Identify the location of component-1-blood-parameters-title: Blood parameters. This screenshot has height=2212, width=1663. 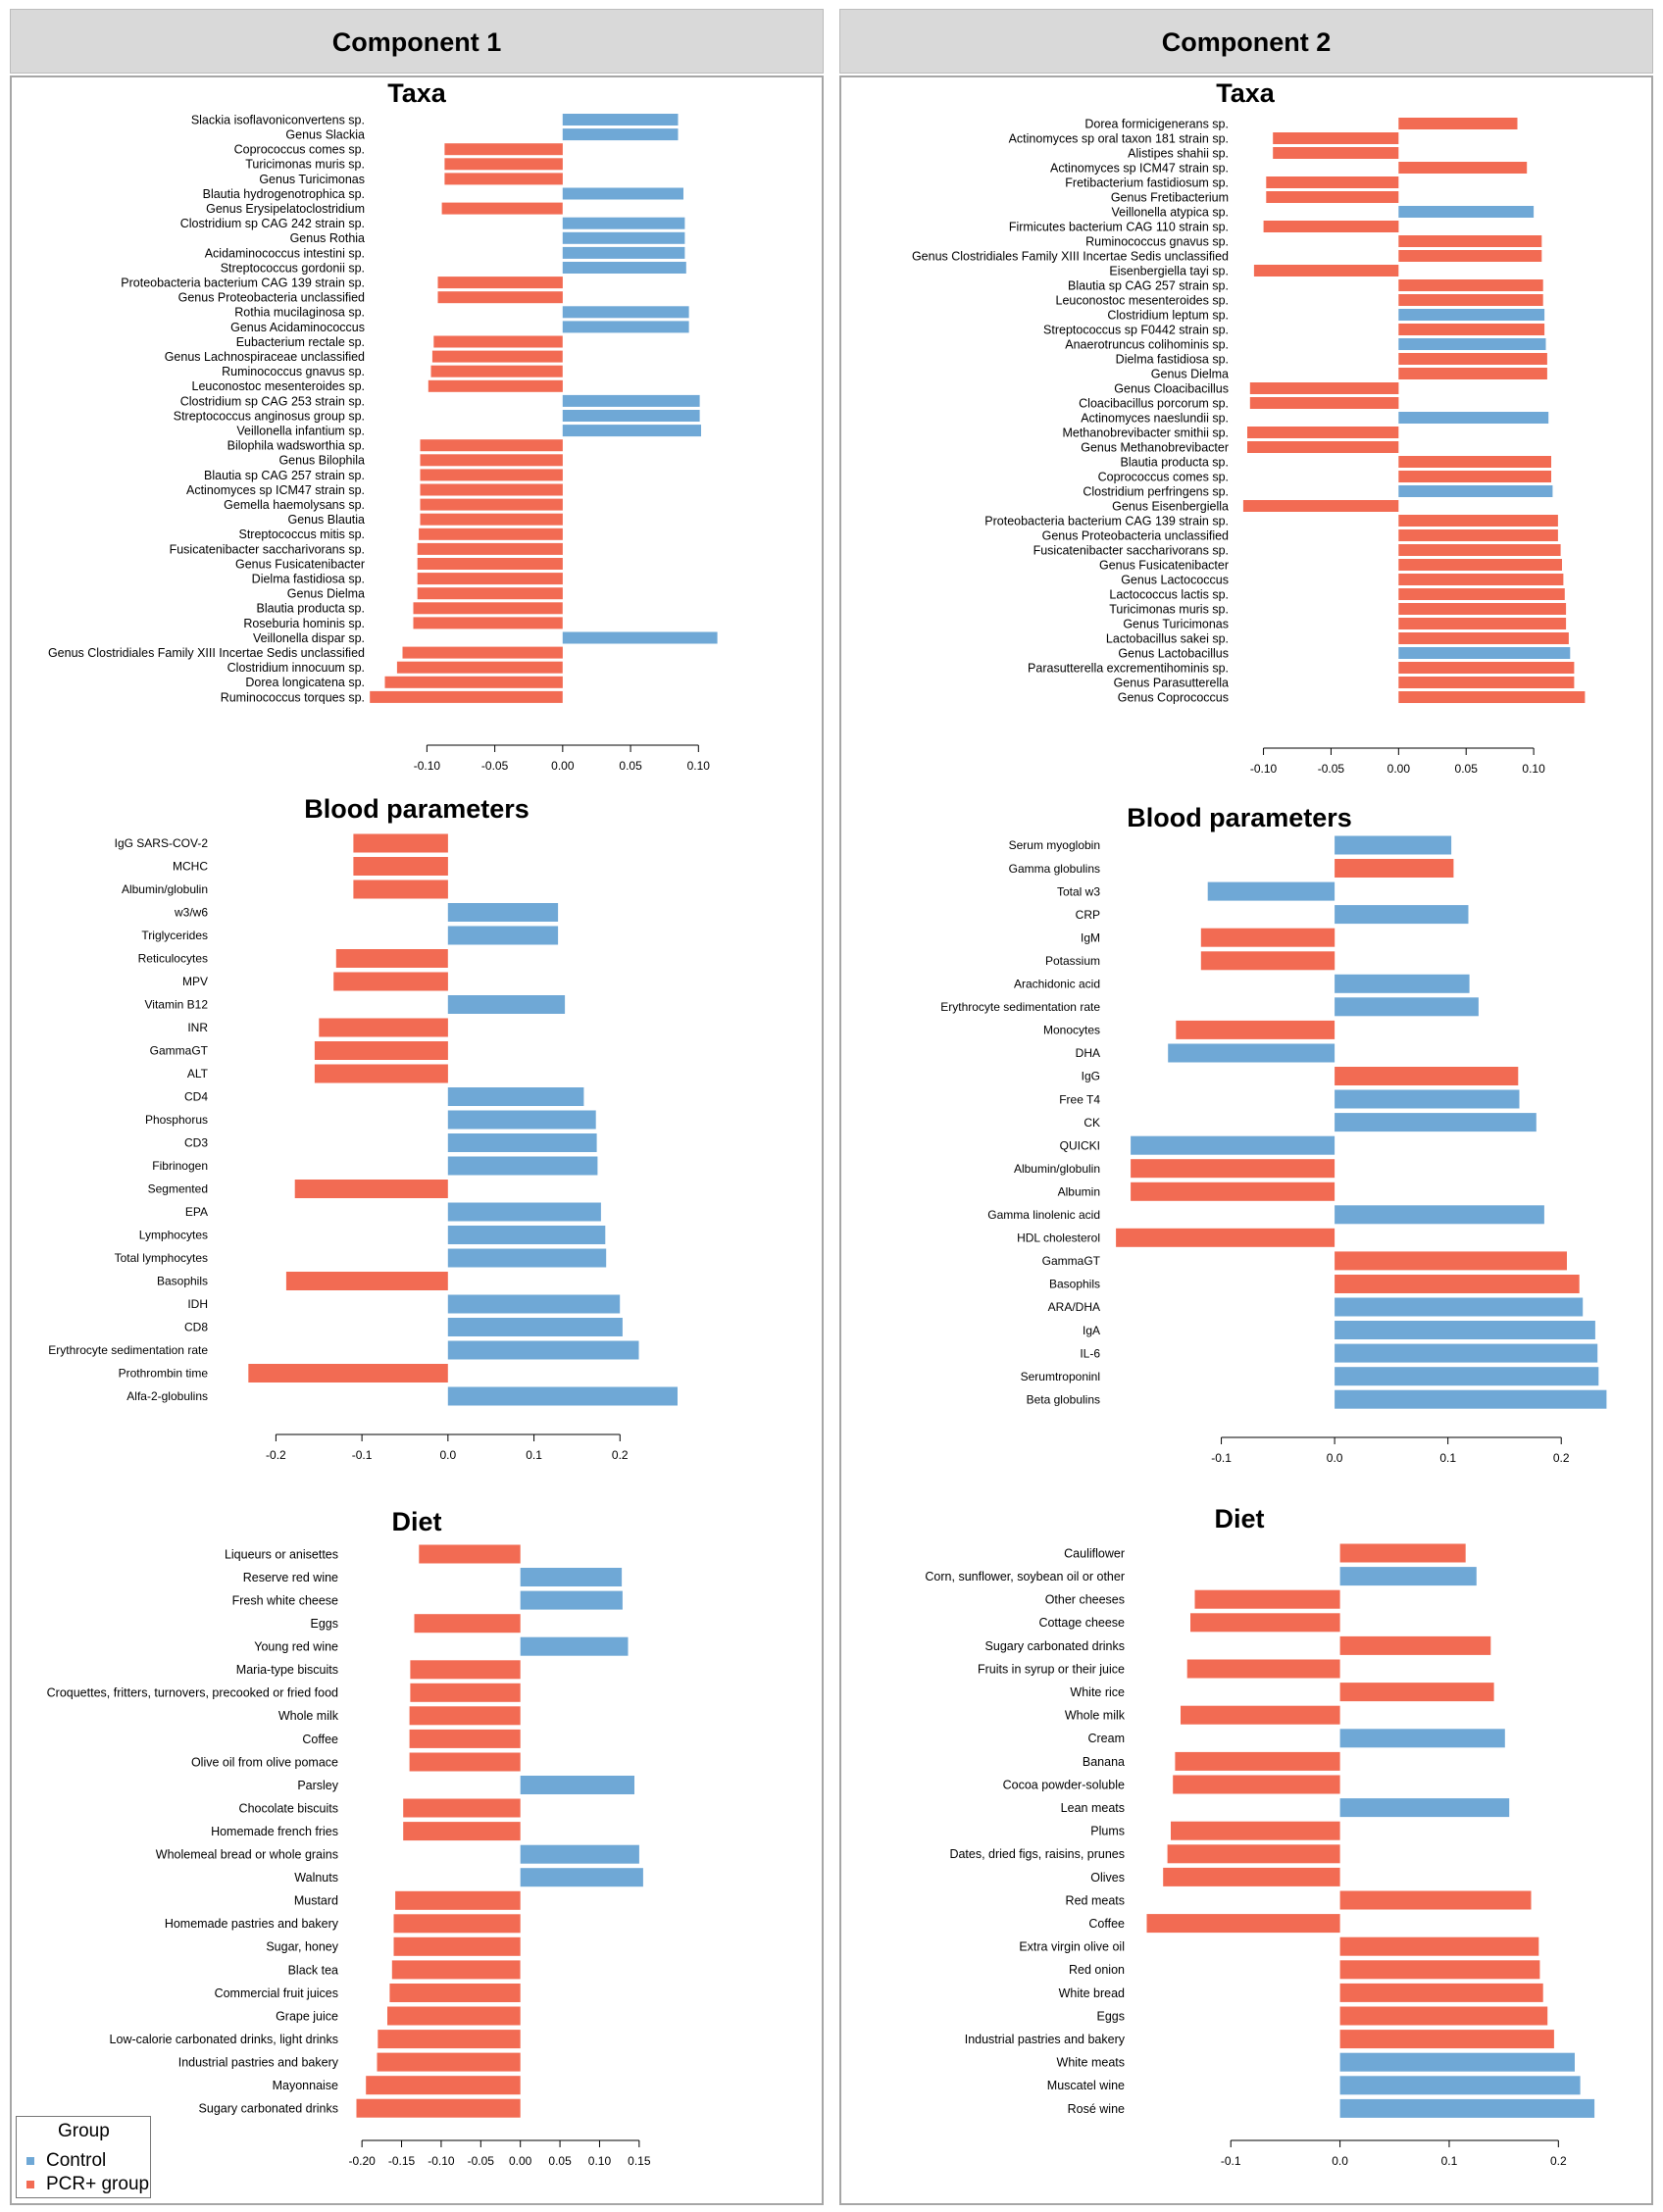
(417, 809).